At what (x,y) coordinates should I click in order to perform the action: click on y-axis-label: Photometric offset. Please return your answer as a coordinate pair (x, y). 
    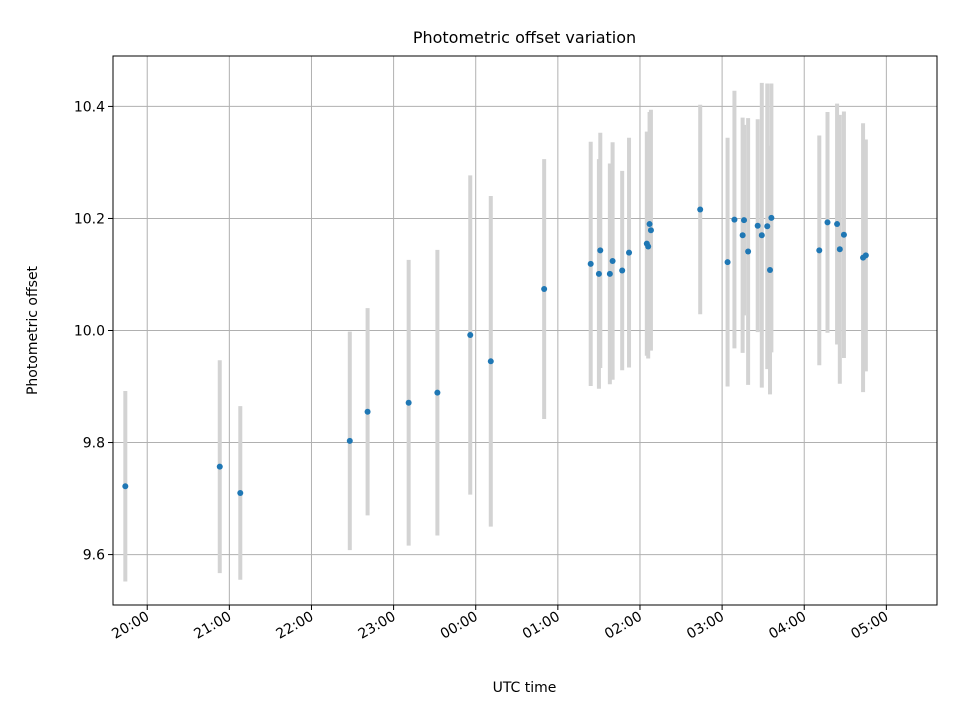
    Looking at the image, I should click on (33, 330).